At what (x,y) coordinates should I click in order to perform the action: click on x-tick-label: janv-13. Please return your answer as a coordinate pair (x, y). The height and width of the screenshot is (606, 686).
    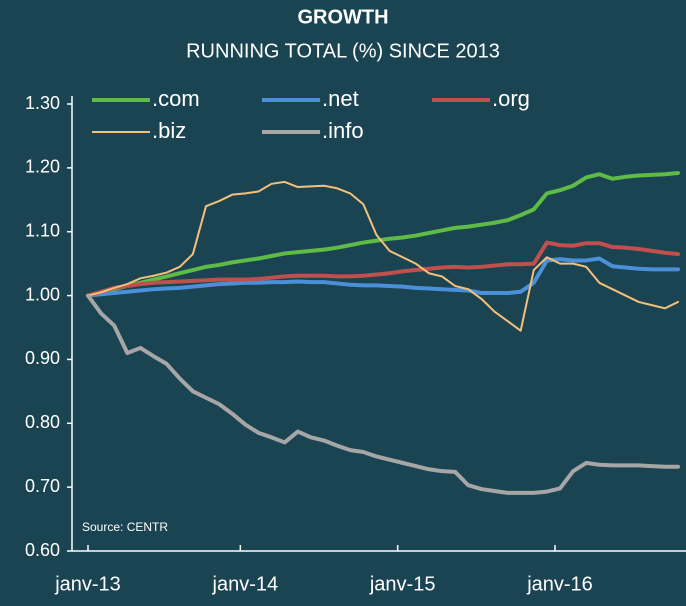
    Looking at the image, I should click on (87, 584).